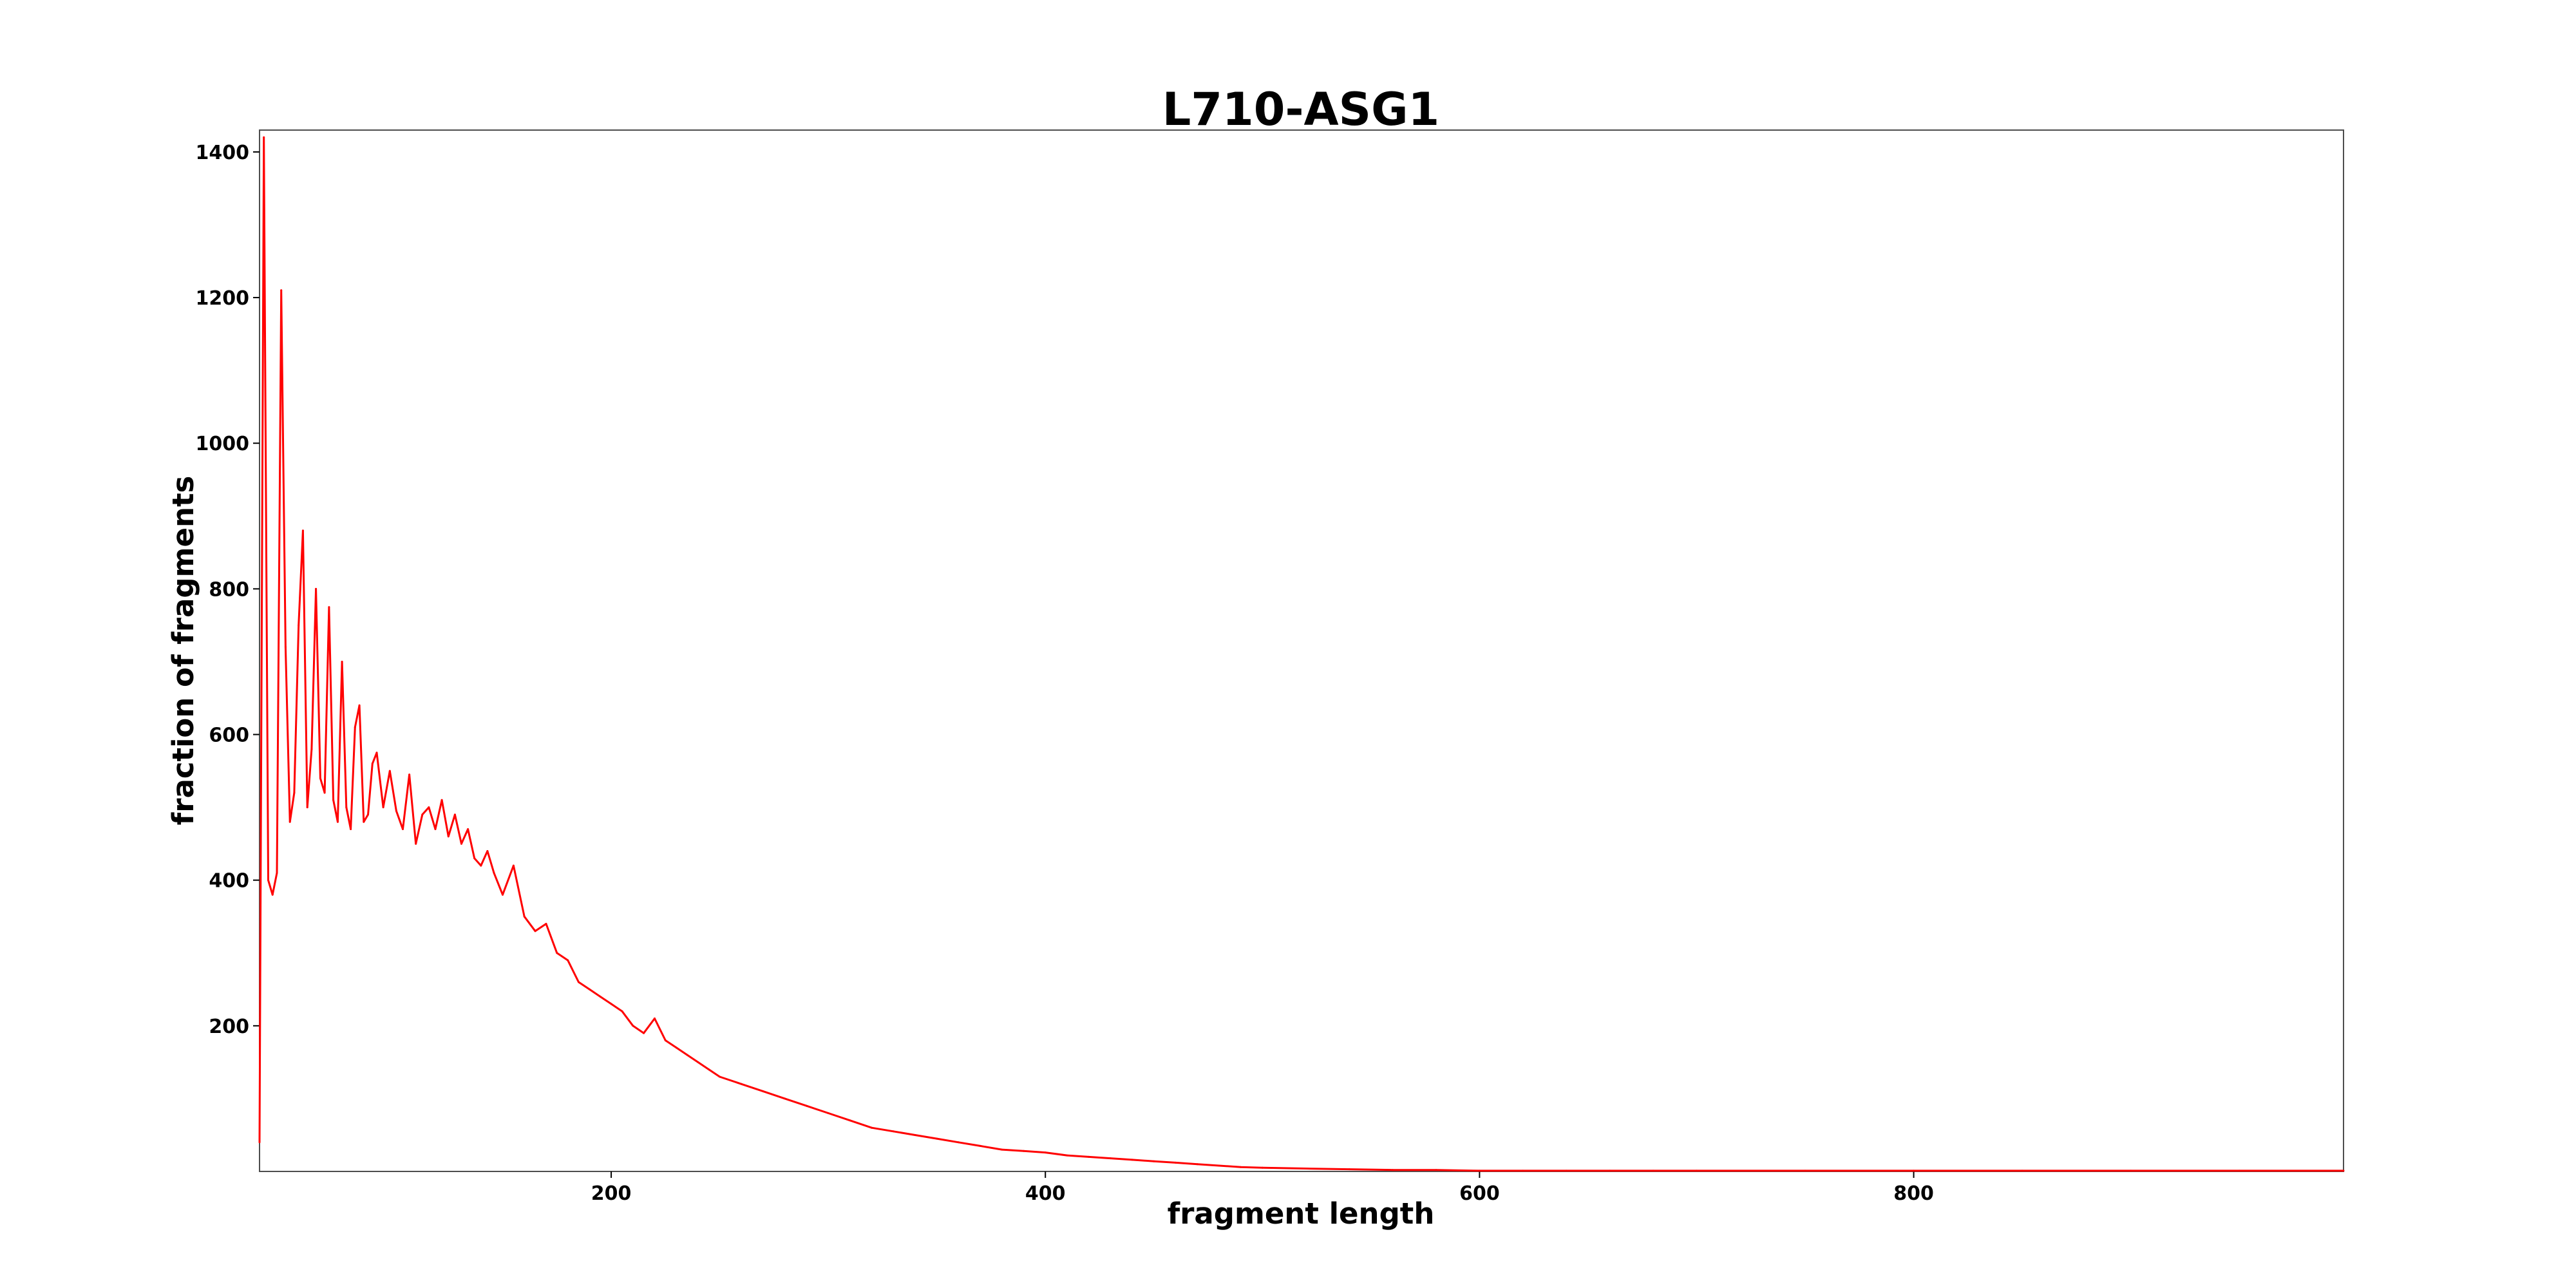 The width and height of the screenshot is (2576, 1288). I want to click on y-tick-label: 800, so click(229, 589).